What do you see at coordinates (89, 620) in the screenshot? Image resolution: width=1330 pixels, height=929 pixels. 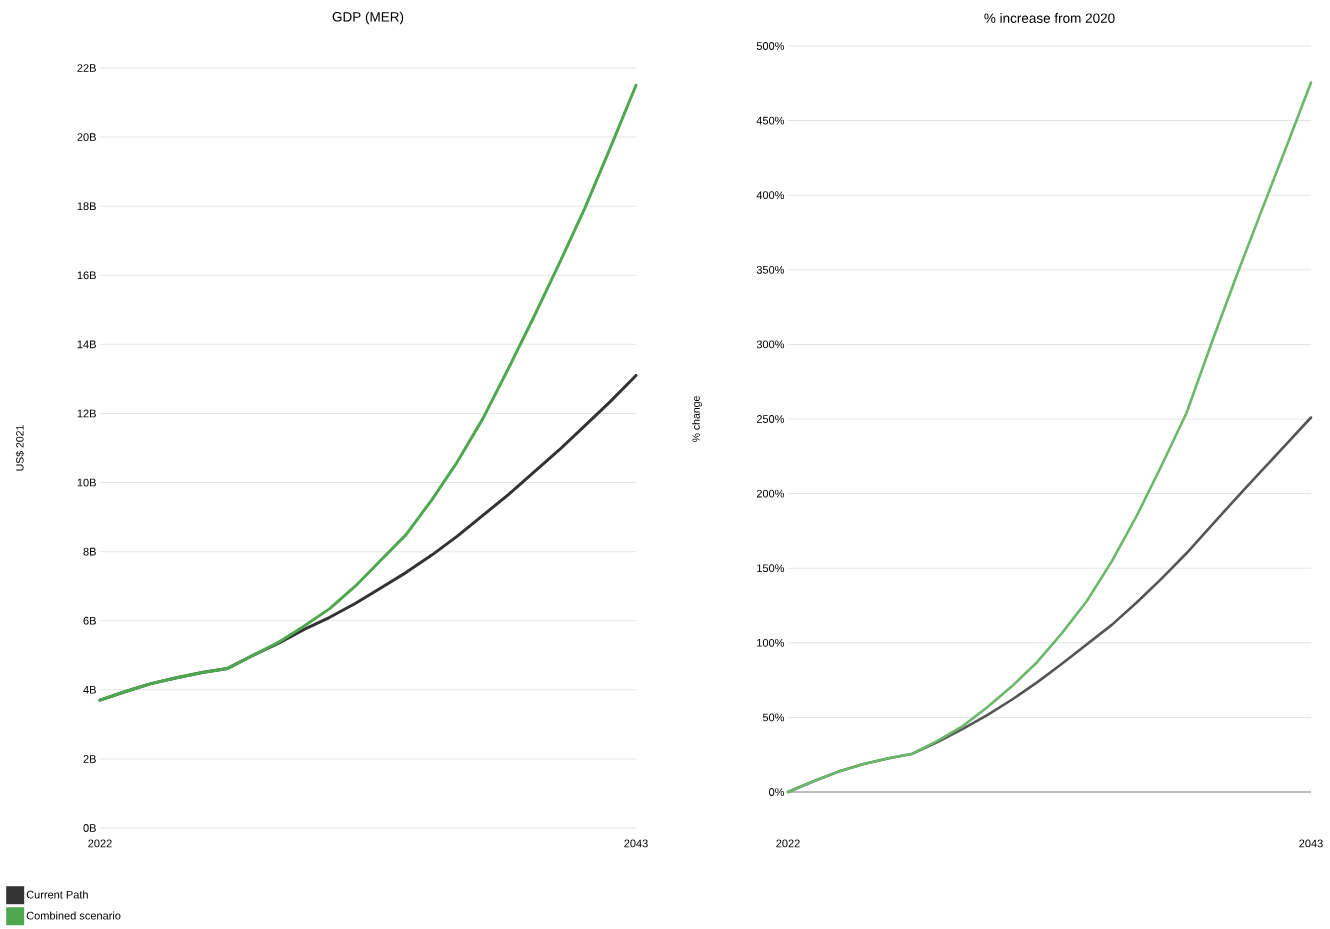 I see `y-tick-label: 6B` at bounding box center [89, 620].